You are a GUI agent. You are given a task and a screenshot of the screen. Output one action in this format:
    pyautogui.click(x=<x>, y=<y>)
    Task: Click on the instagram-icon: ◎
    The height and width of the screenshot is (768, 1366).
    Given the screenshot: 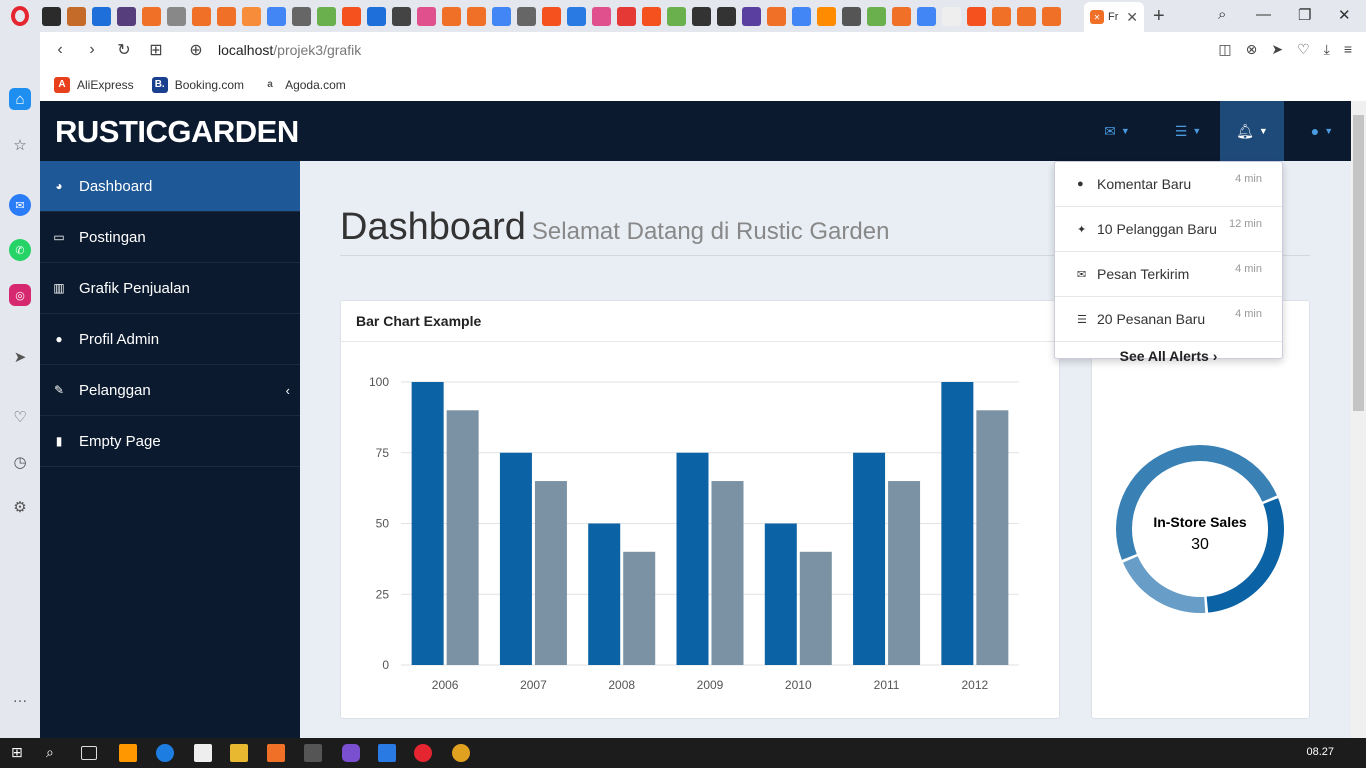 What is the action you would take?
    pyautogui.click(x=20, y=295)
    